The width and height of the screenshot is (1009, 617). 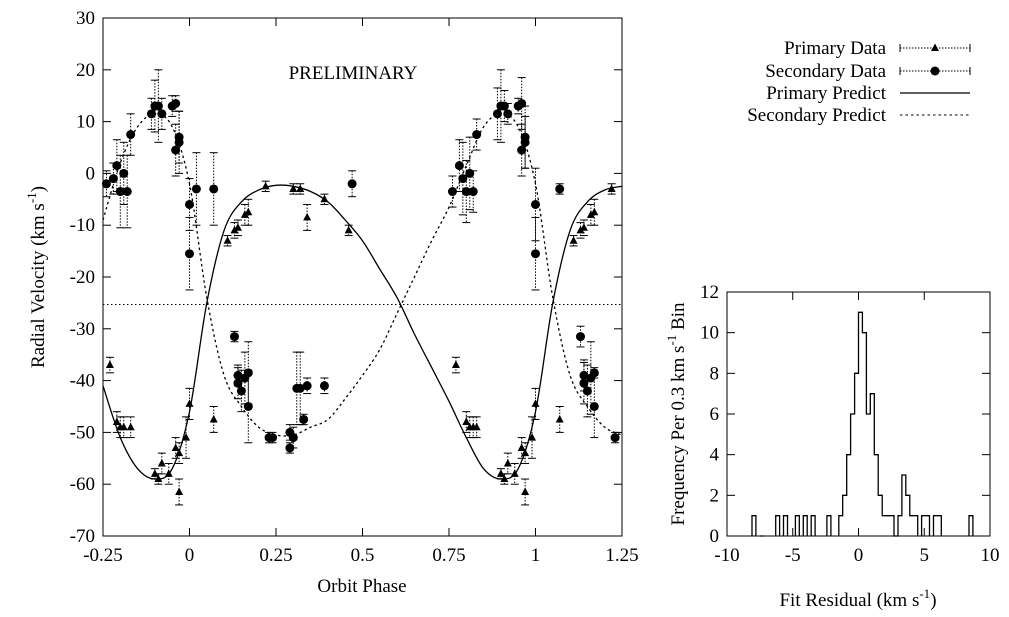 I want to click on rv-y-tick-label: 10, so click(x=85, y=122).